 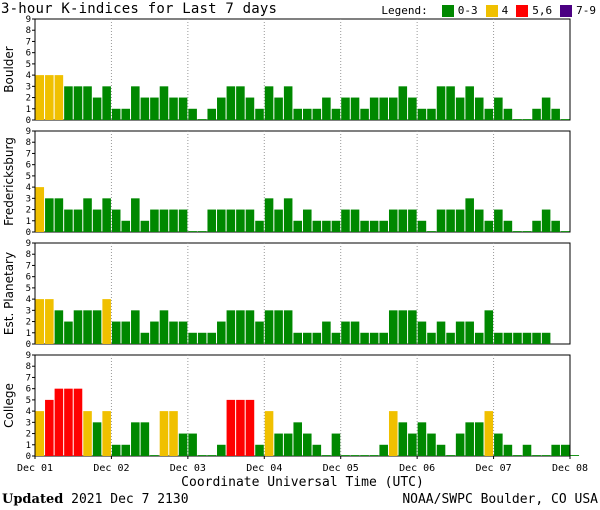 What do you see at coordinates (28, 367) in the screenshot?
I see `y-tick-label: 8` at bounding box center [28, 367].